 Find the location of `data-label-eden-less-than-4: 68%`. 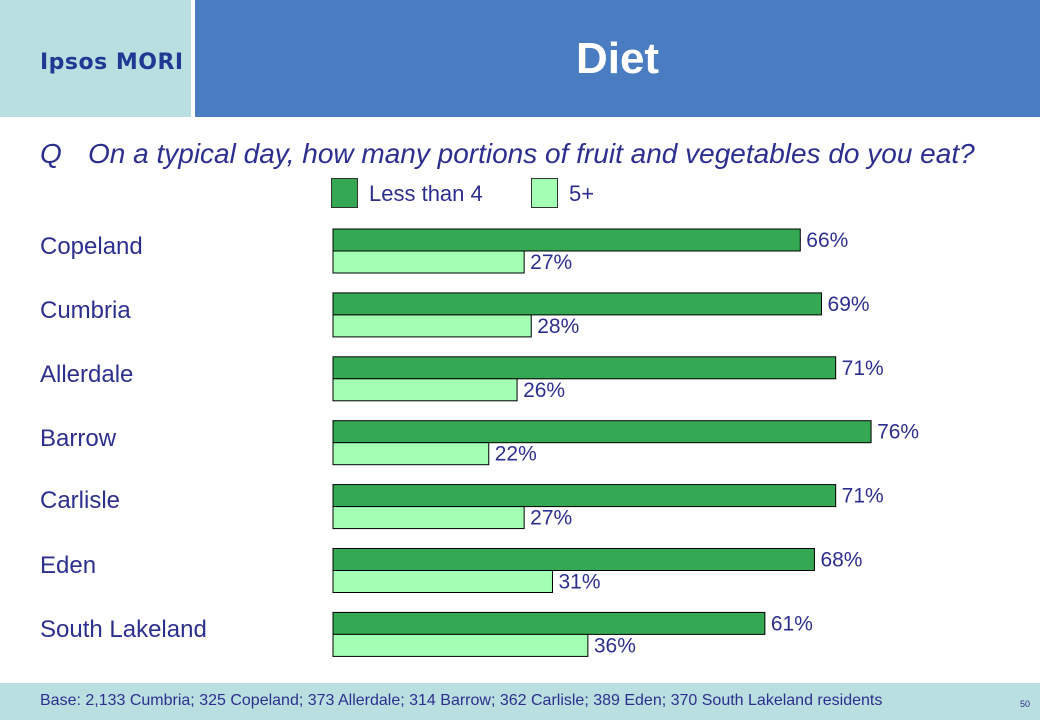

data-label-eden-less-than-4: 68% is located at coordinates (841, 560).